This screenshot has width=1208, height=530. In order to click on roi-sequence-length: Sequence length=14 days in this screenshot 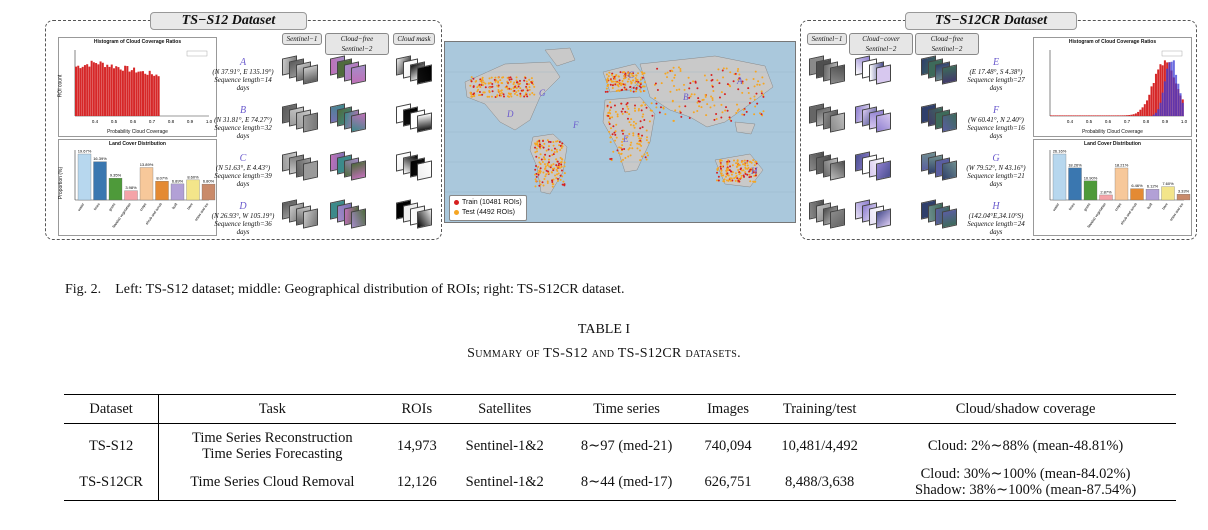, I will do `click(243, 84)`.